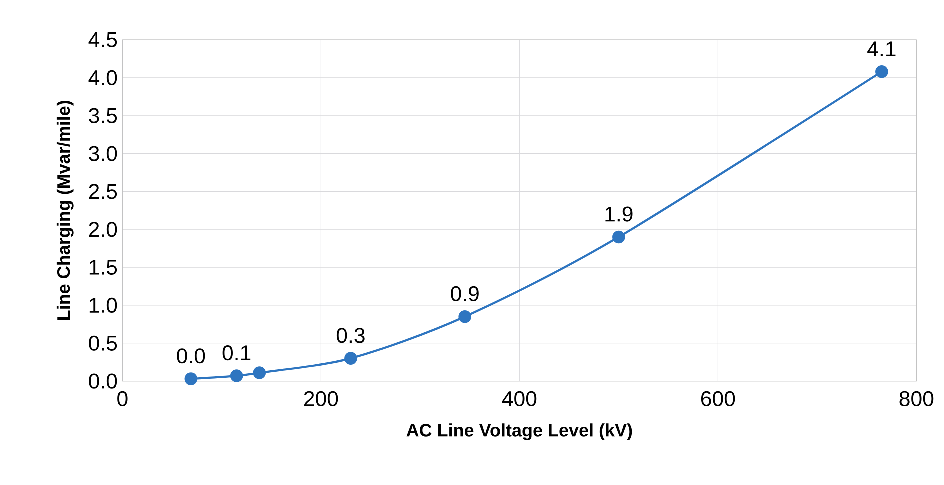 This screenshot has width=944, height=485. I want to click on y-tick-label: 4.0, so click(103, 78).